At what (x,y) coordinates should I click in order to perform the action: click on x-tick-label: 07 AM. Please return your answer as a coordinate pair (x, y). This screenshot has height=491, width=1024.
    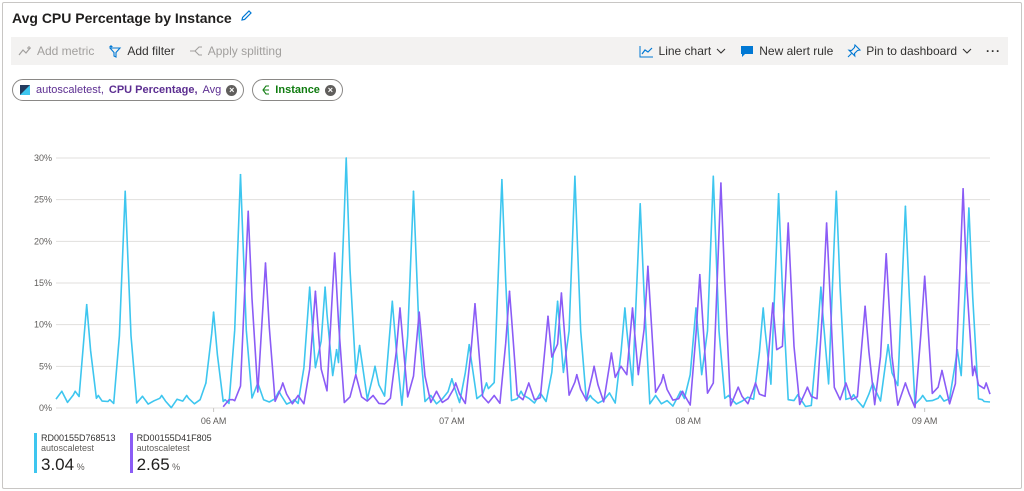
    Looking at the image, I should click on (452, 421).